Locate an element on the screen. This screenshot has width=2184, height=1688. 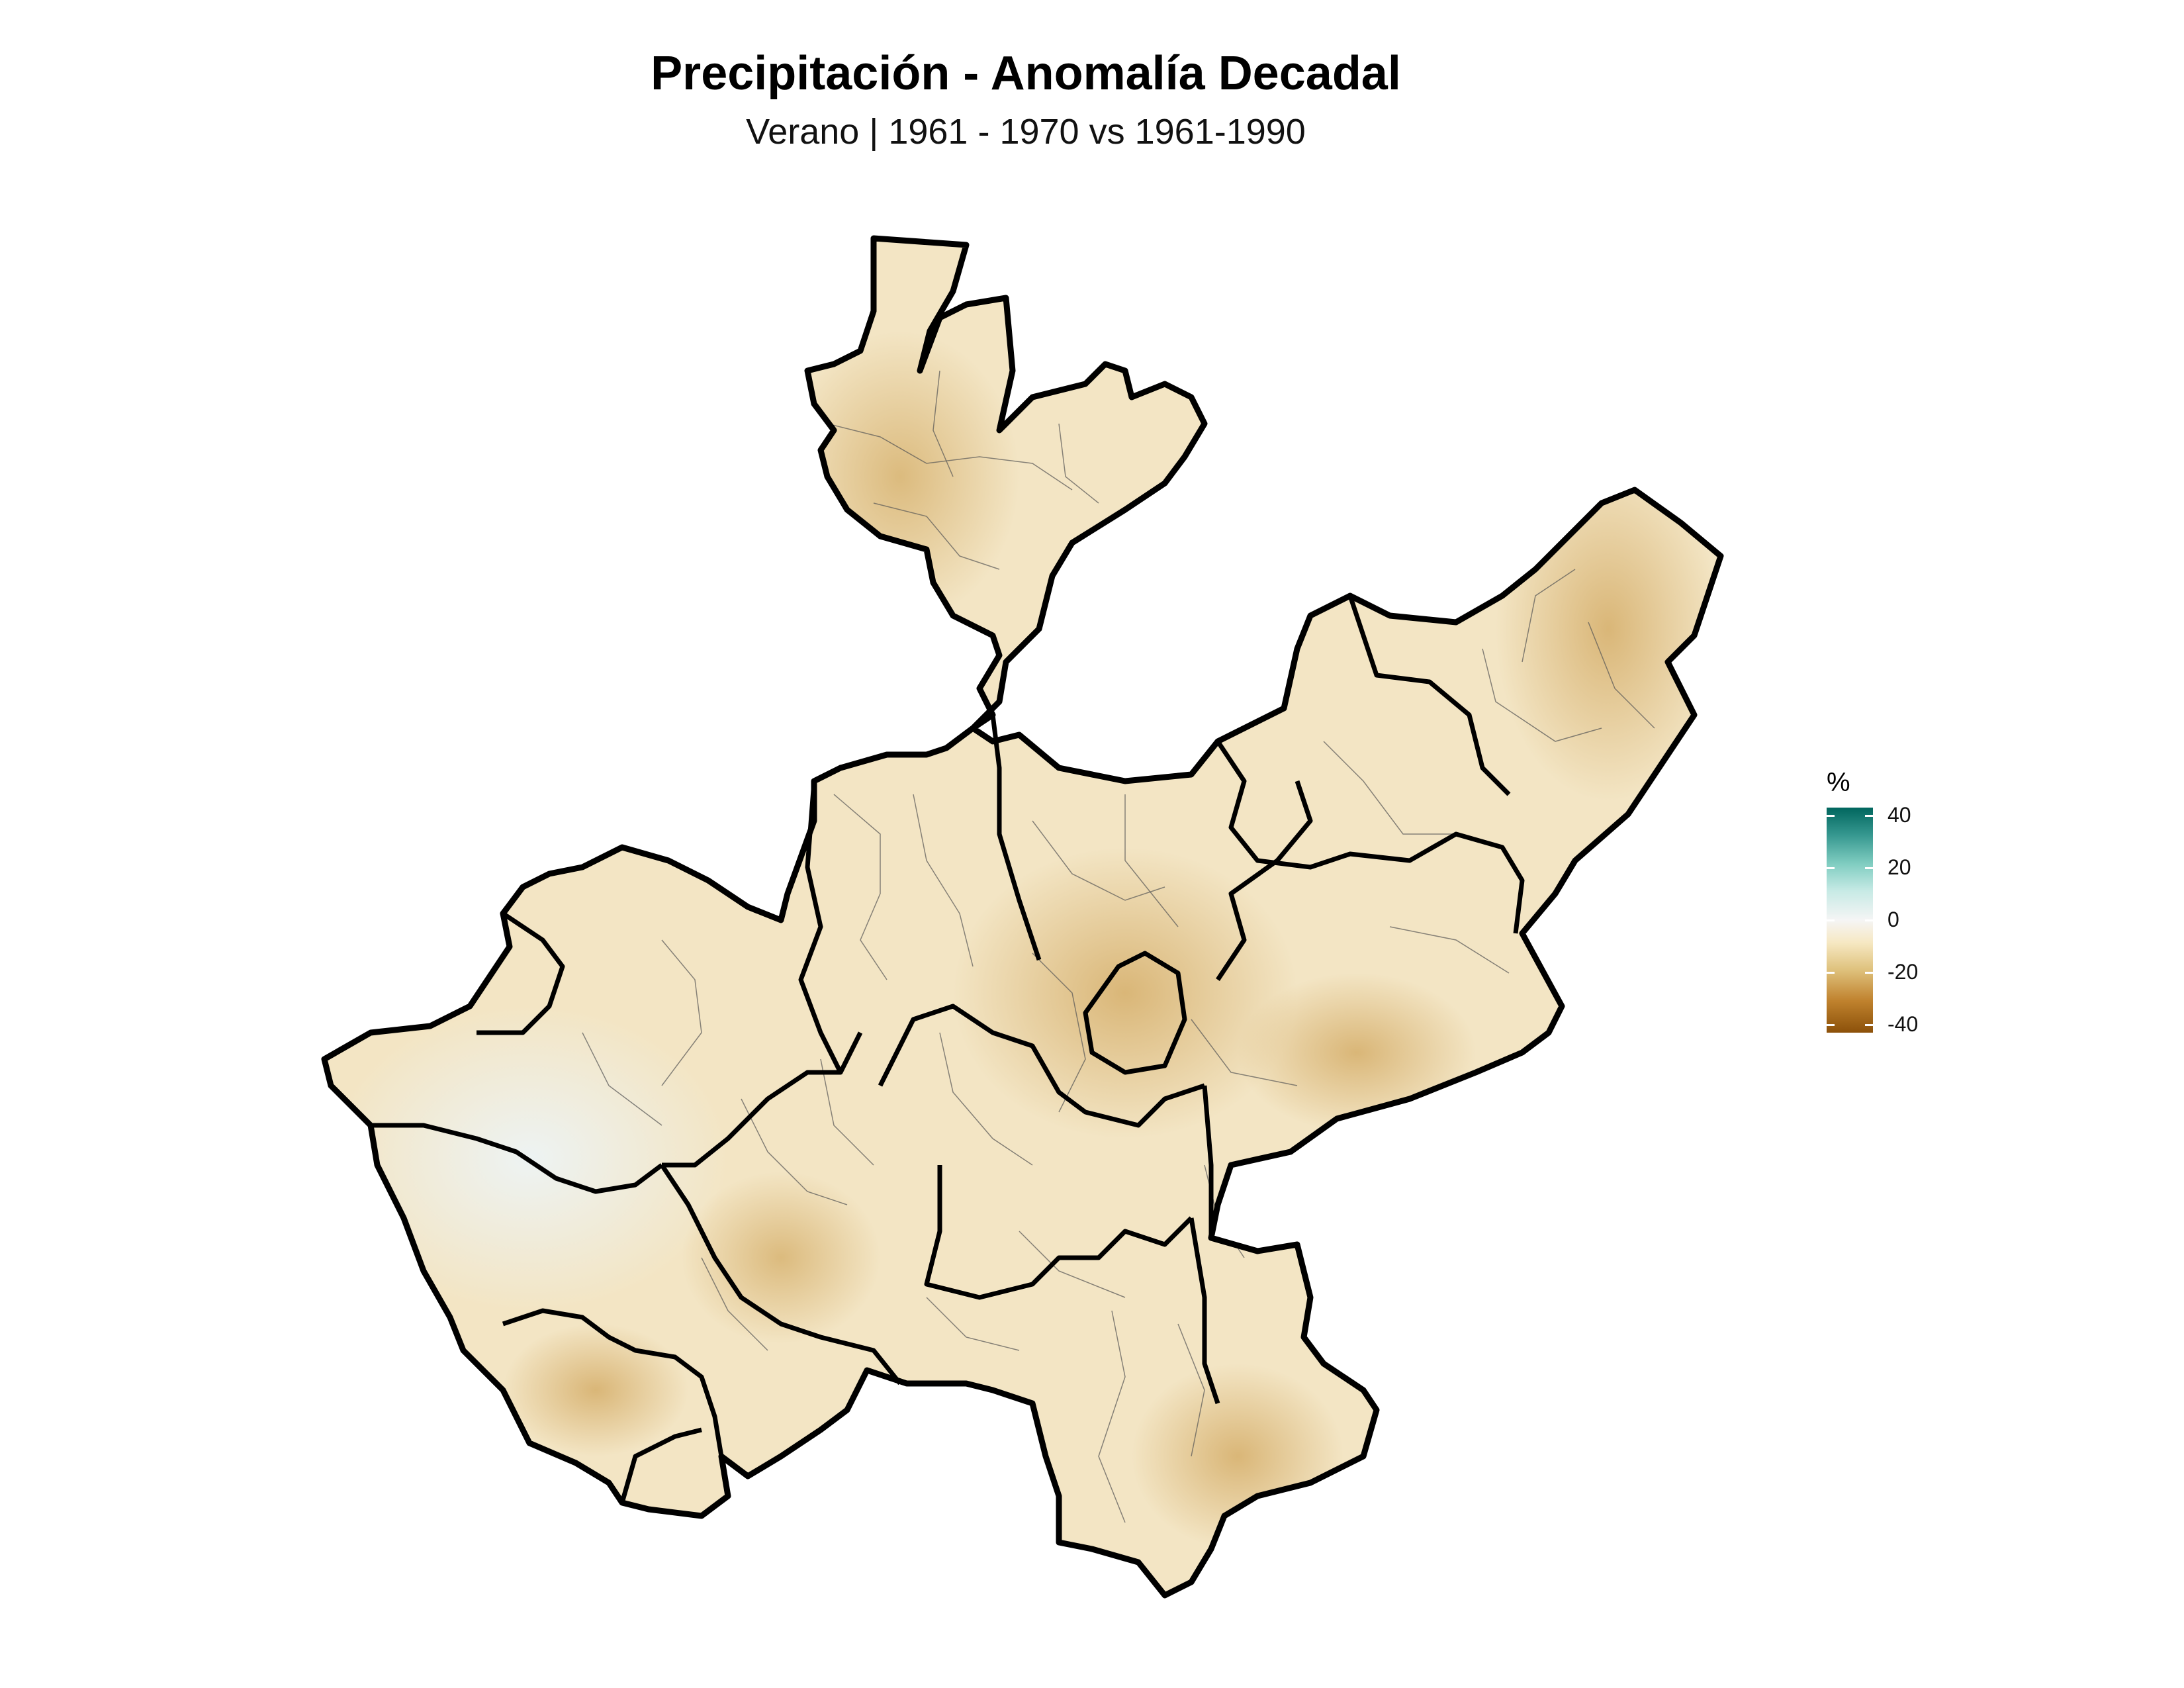
region-line-central-south is located at coordinates (1058, 1232).